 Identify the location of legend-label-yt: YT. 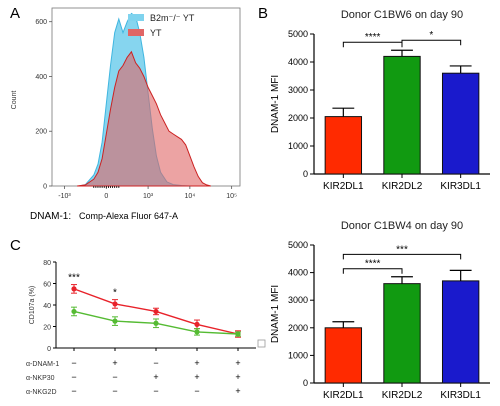
(156, 33).